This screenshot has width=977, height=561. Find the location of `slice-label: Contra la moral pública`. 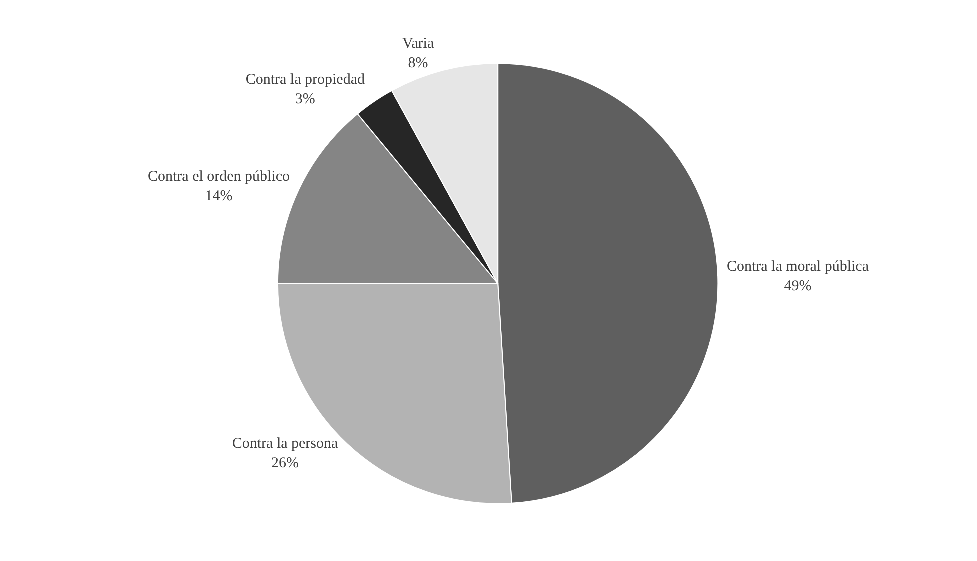

slice-label: Contra la moral pública is located at coordinates (798, 267).